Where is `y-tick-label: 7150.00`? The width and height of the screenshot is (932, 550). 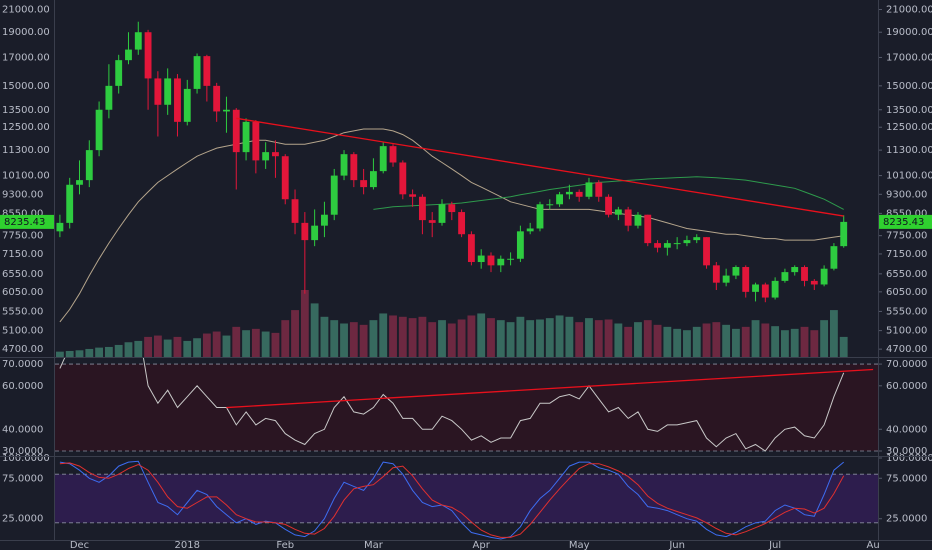 y-tick-label: 7150.00 is located at coordinates (22, 254).